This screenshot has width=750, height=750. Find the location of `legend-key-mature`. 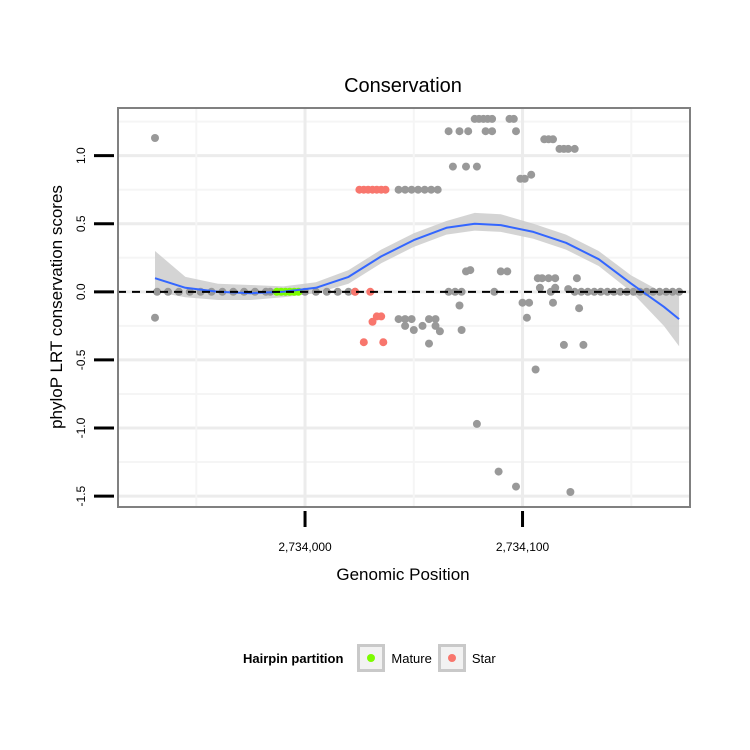

legend-key-mature is located at coordinates (371, 658).